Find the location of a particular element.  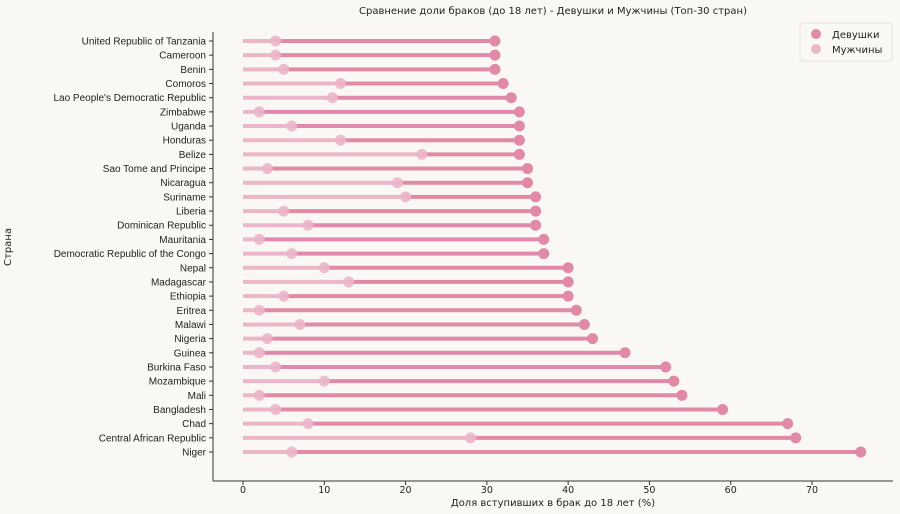

y-tick-label: Niger is located at coordinates (194, 453).